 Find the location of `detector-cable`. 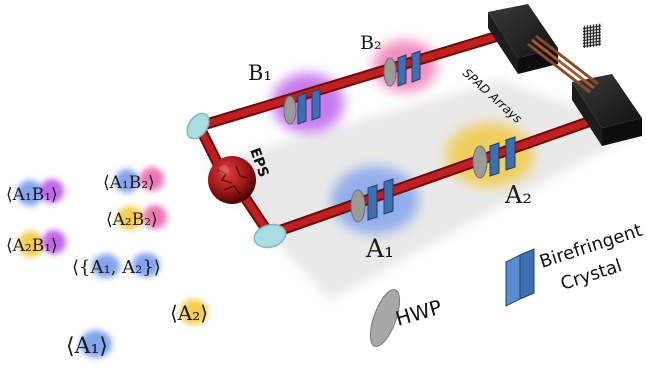

detector-cable is located at coordinates (563, 64).